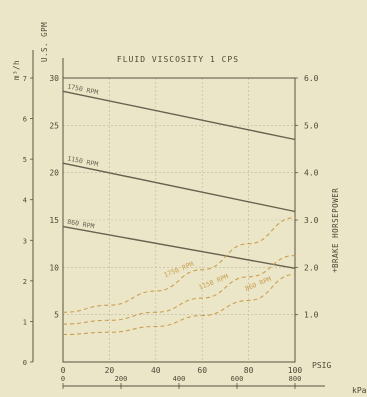  Describe the element at coordinates (334, 270) in the screenshot. I see `y2-axis-label-marker: +` at that location.